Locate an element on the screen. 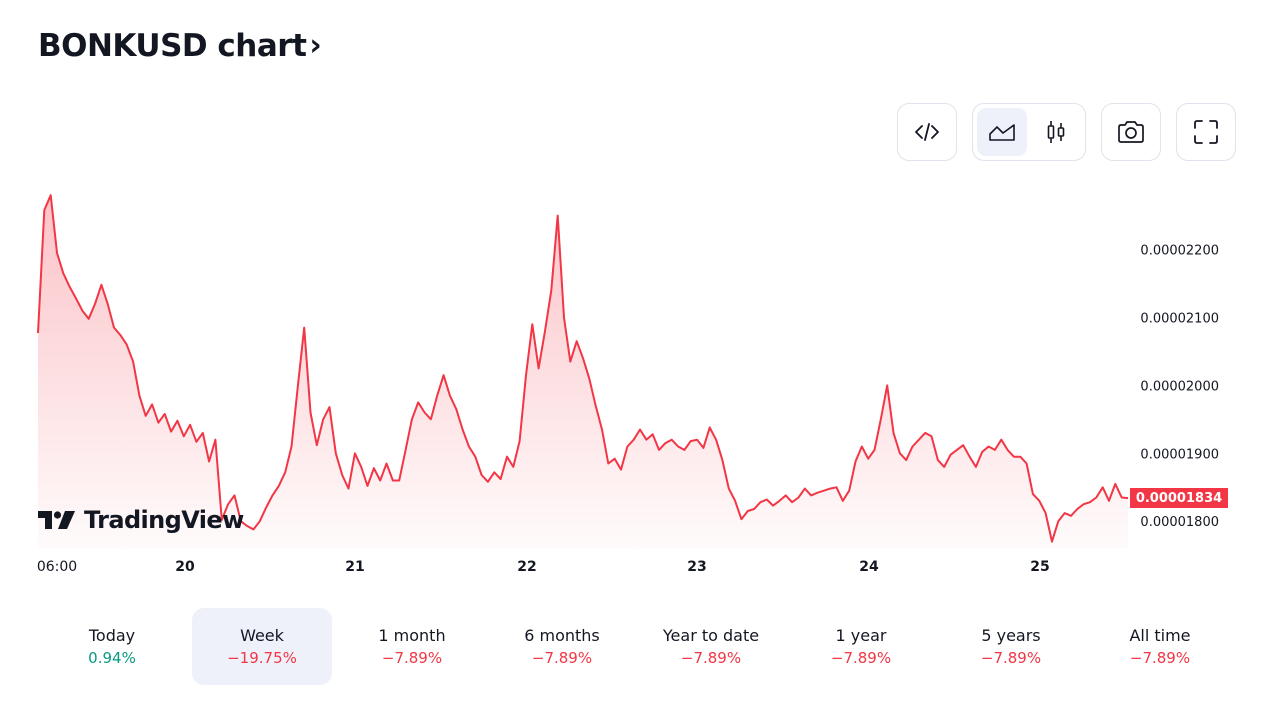  fullscreen-icon is located at coordinates (1206, 132).